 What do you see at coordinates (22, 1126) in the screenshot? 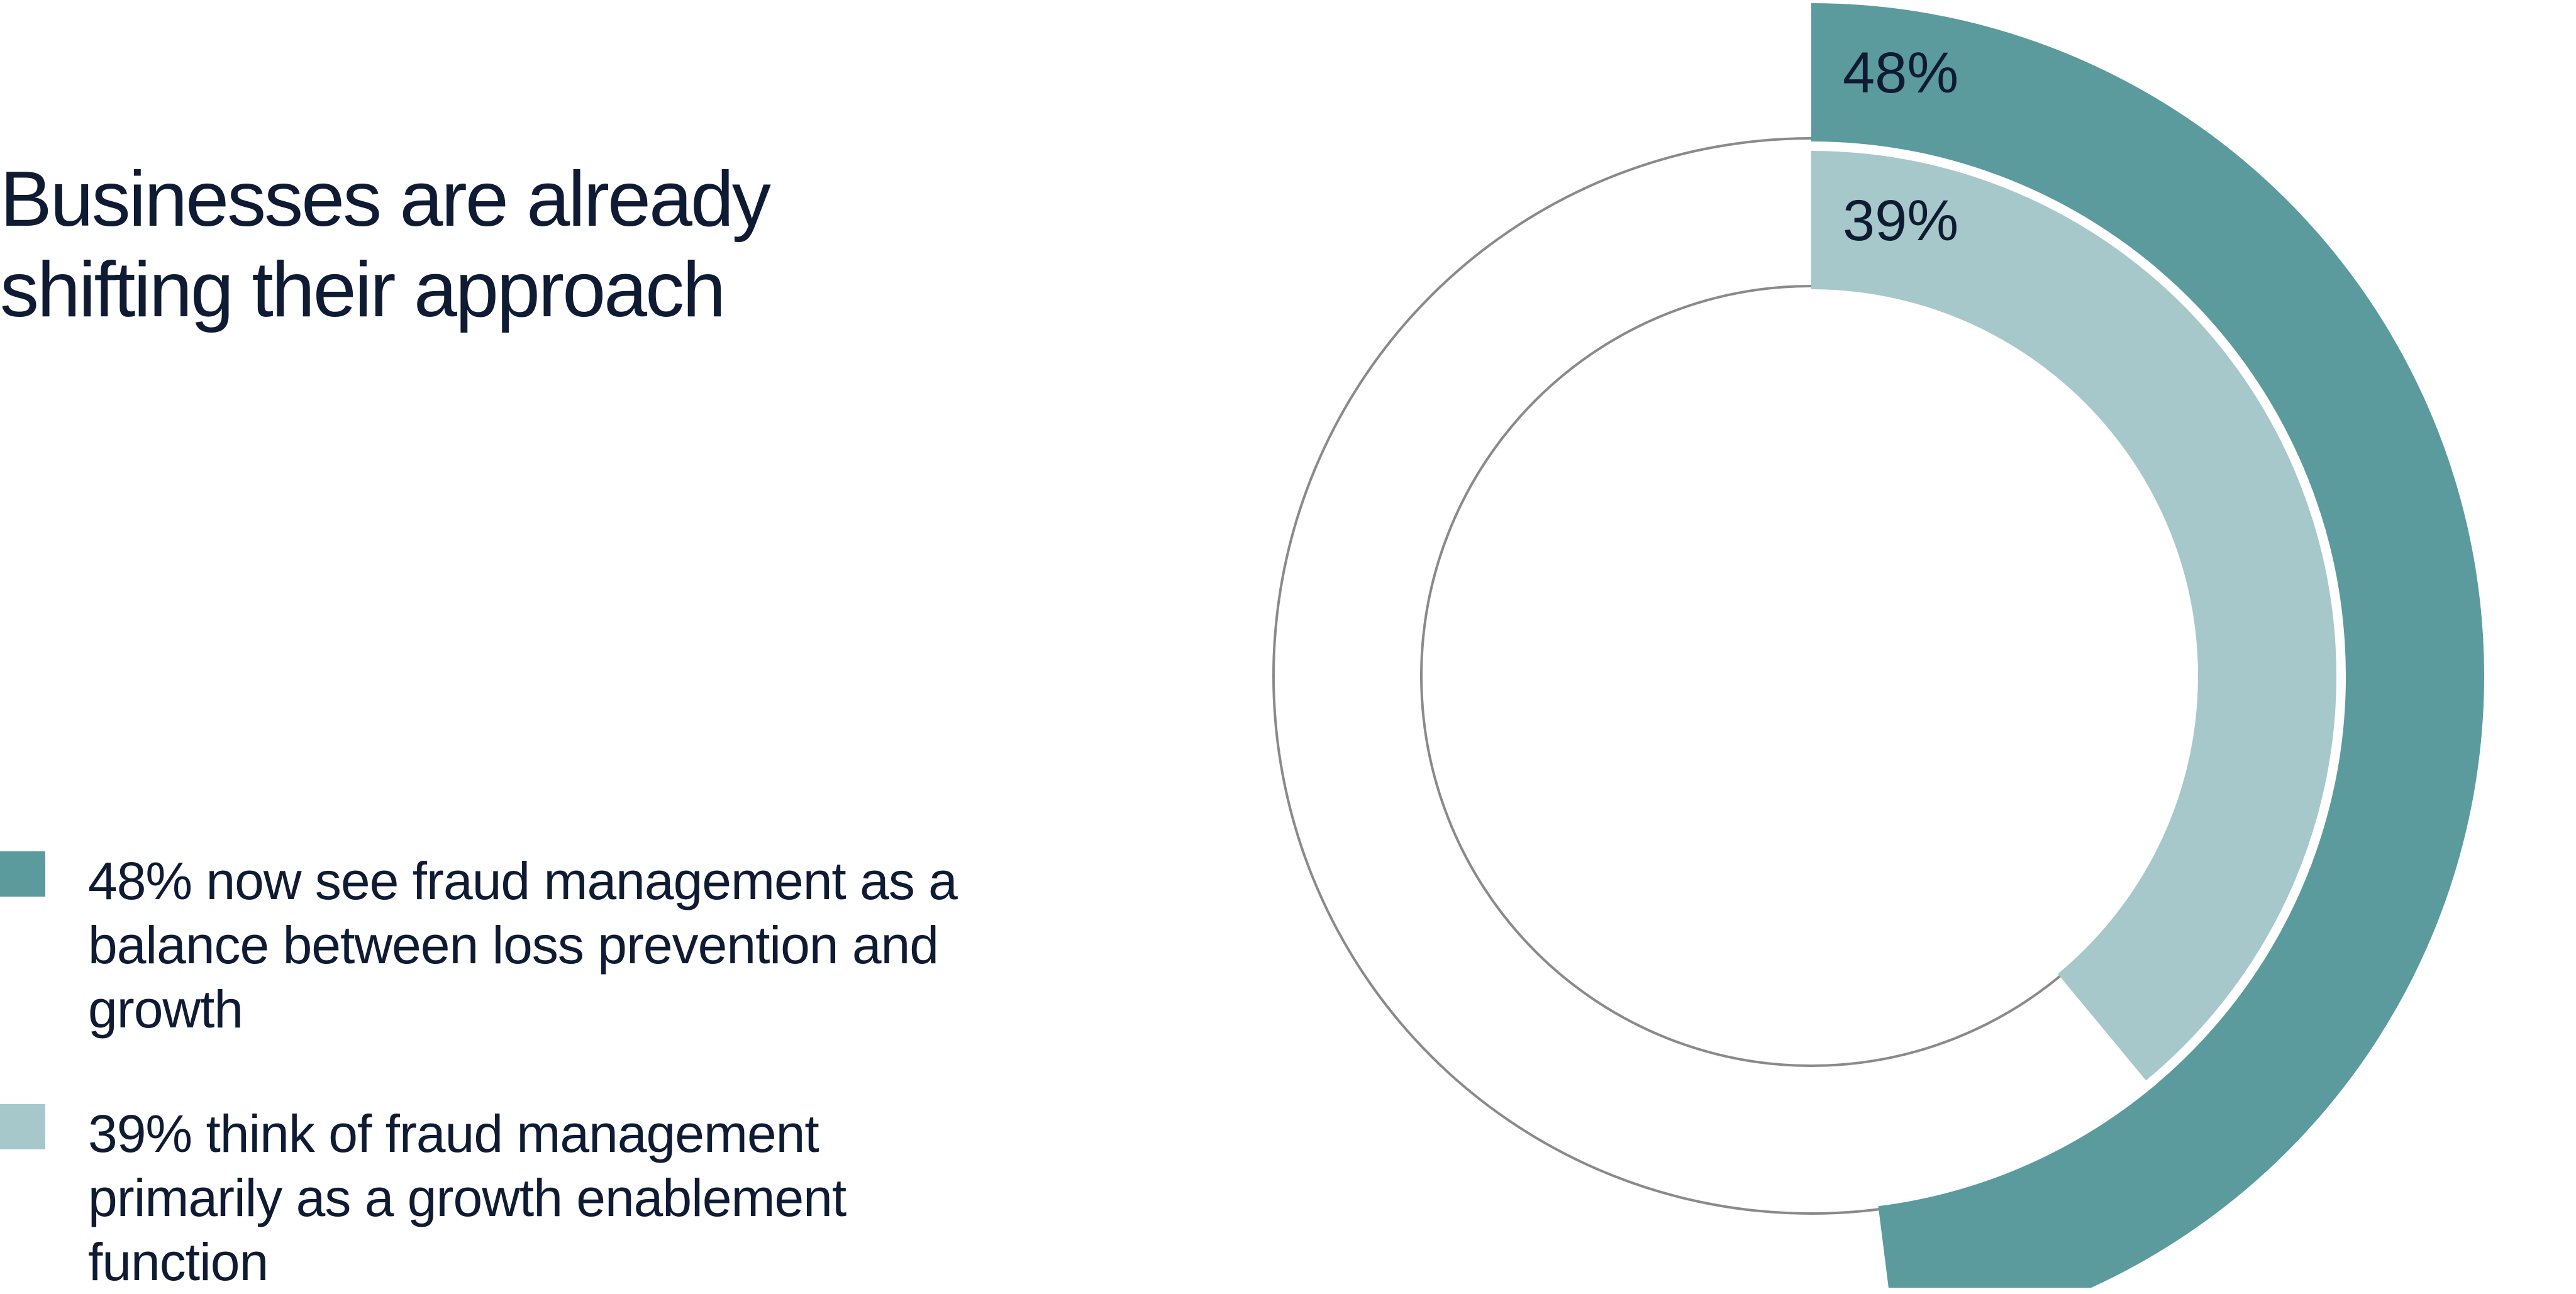
I see `legend-swatch-growth` at bounding box center [22, 1126].